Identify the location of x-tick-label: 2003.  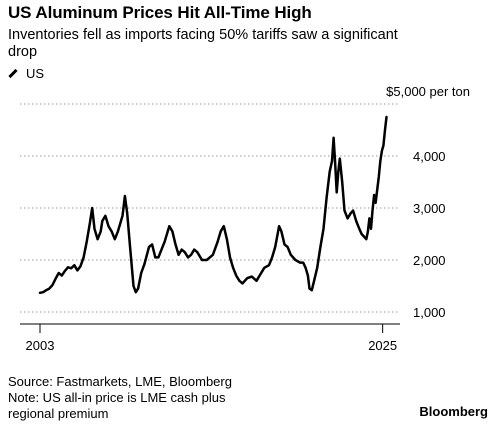
(40, 345).